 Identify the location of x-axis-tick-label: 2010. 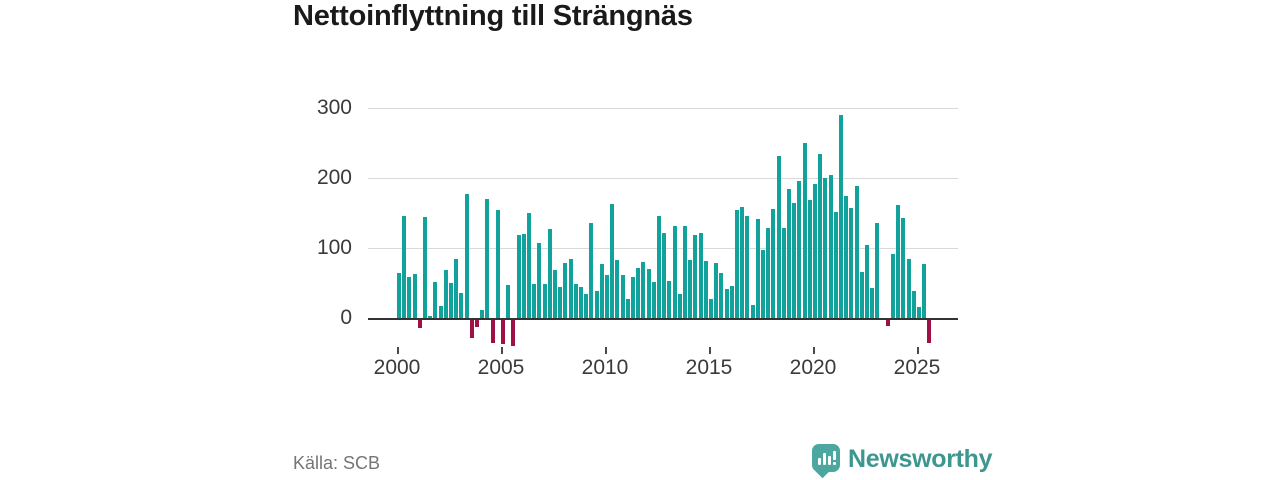
(605, 367).